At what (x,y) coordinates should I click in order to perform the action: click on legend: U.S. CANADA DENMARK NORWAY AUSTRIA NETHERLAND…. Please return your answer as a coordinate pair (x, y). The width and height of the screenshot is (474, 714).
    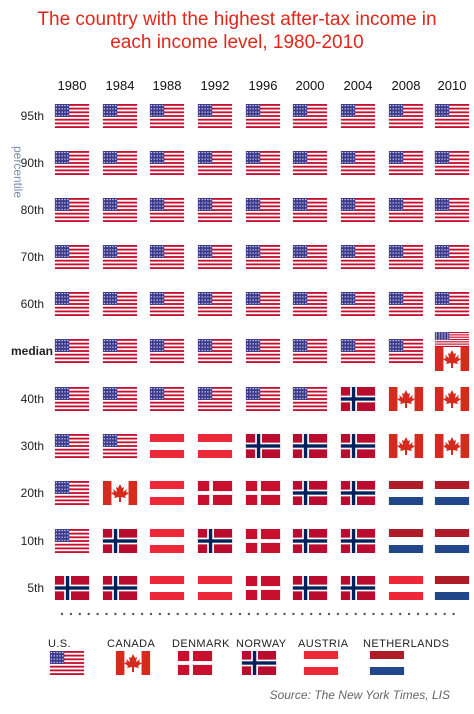
    Looking at the image, I should click on (248, 656).